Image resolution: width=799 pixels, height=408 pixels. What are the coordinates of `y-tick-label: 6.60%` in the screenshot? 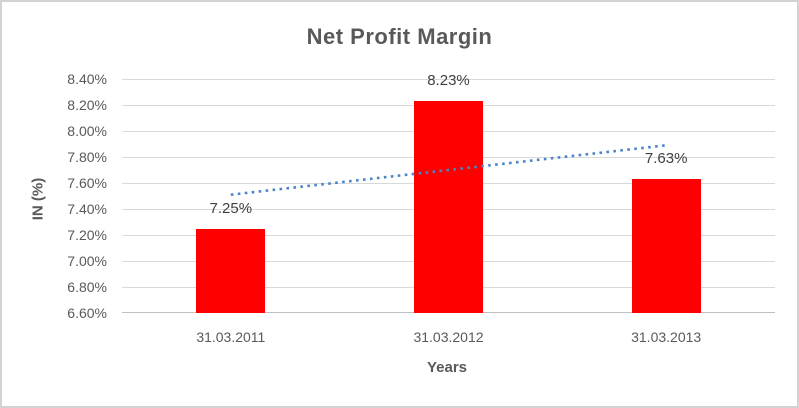 It's located at (87, 313).